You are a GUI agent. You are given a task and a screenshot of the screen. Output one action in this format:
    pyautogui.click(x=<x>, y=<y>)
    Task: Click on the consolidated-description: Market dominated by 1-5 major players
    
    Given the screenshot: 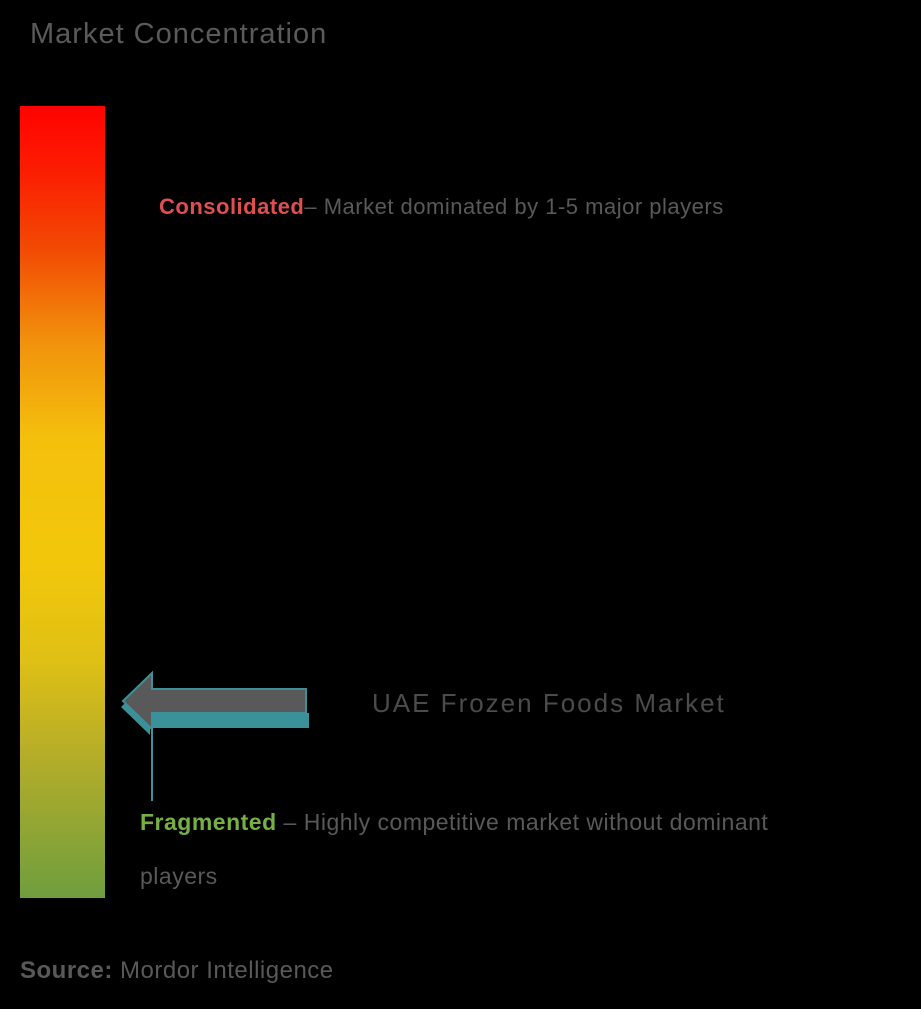 What is the action you would take?
    pyautogui.click(x=523, y=206)
    